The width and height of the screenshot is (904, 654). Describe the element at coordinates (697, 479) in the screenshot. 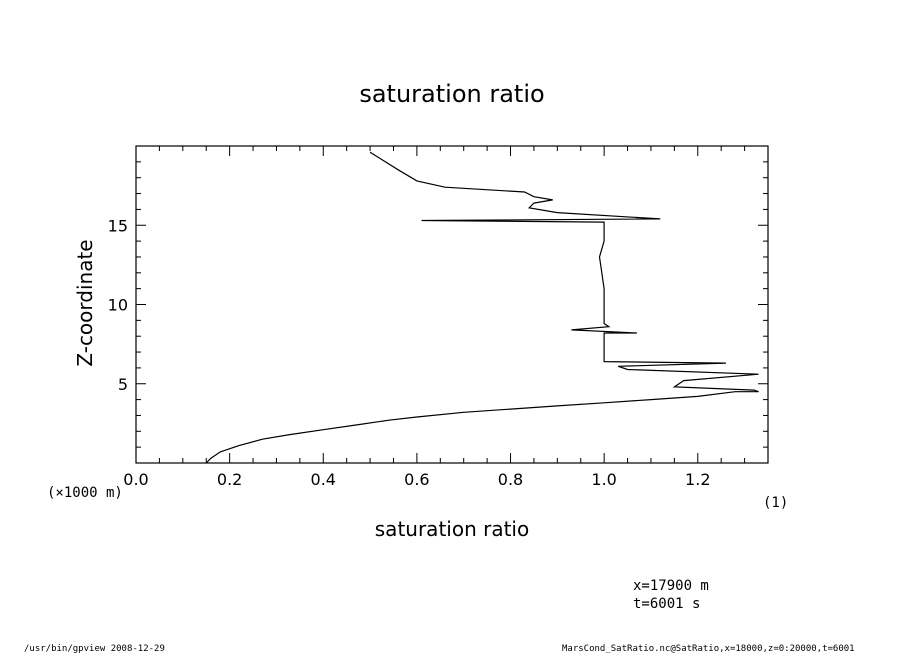

I see `x-tick-label: 1.2` at that location.